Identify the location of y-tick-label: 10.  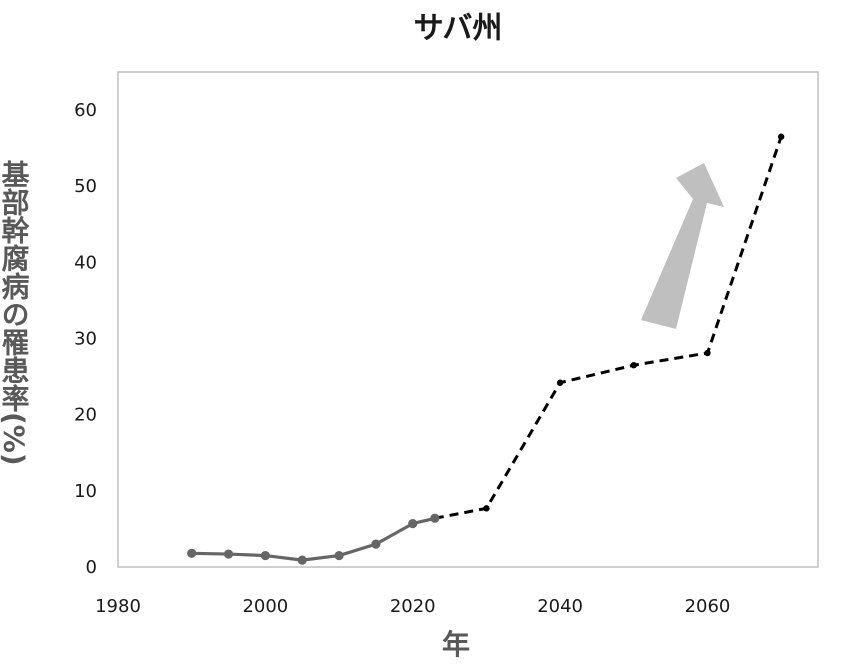
(85, 491).